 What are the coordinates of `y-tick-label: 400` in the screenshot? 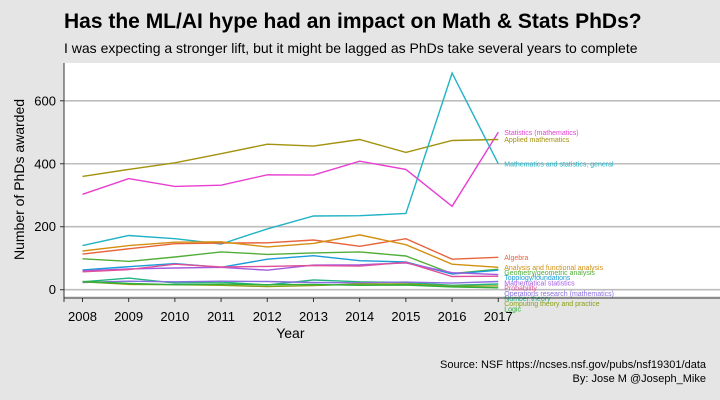 It's located at (45, 163).